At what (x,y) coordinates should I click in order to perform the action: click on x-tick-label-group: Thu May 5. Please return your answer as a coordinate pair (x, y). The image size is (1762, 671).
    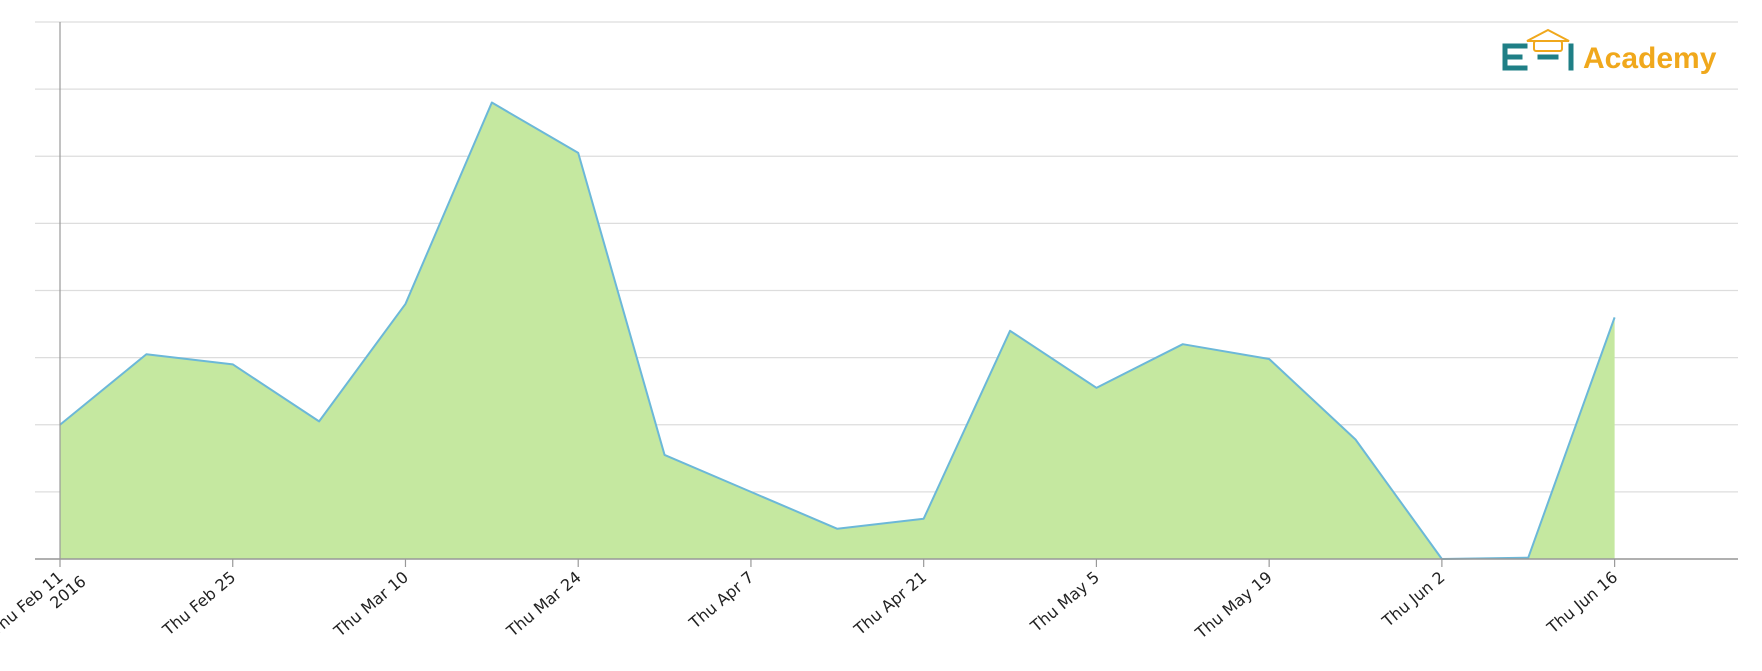
    Looking at the image, I should click on (1064, 602).